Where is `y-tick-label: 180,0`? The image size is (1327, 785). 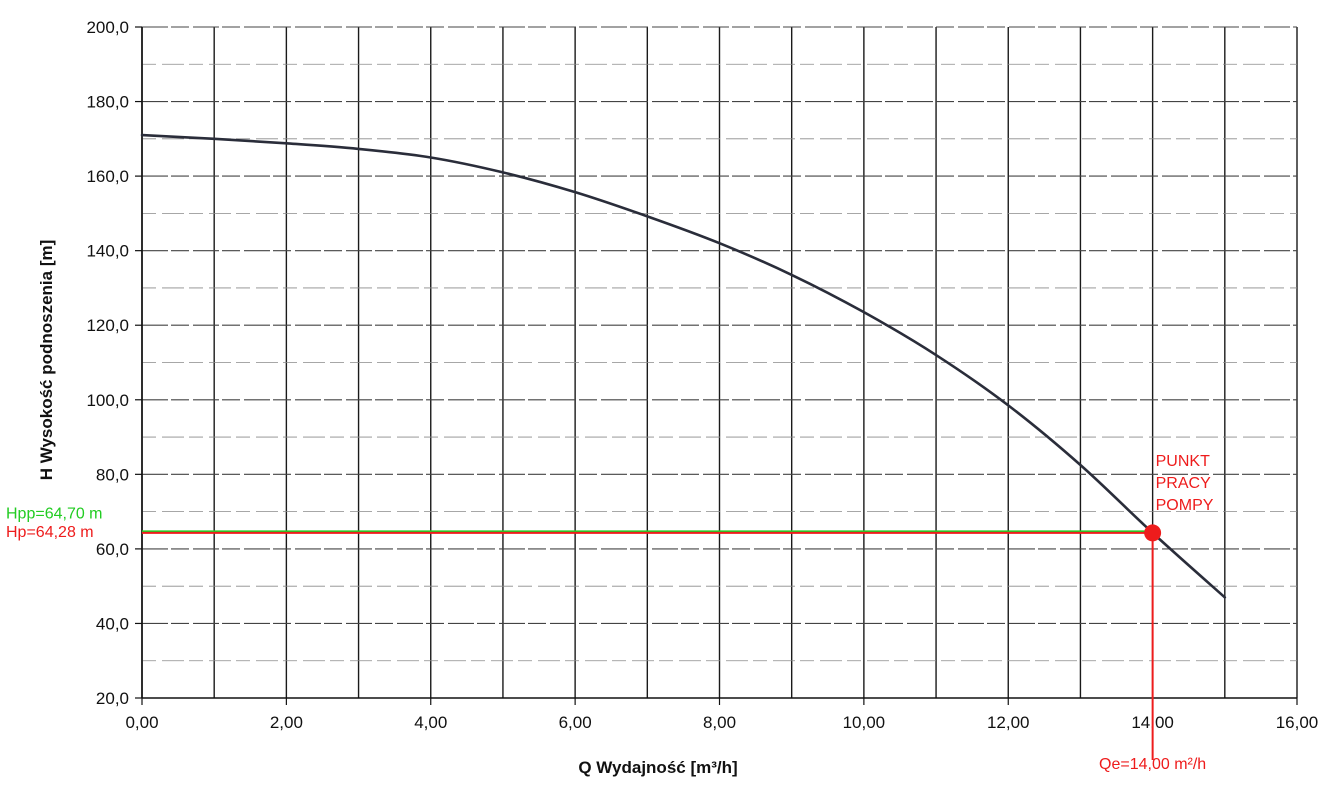
y-tick-label: 180,0 is located at coordinates (107, 102).